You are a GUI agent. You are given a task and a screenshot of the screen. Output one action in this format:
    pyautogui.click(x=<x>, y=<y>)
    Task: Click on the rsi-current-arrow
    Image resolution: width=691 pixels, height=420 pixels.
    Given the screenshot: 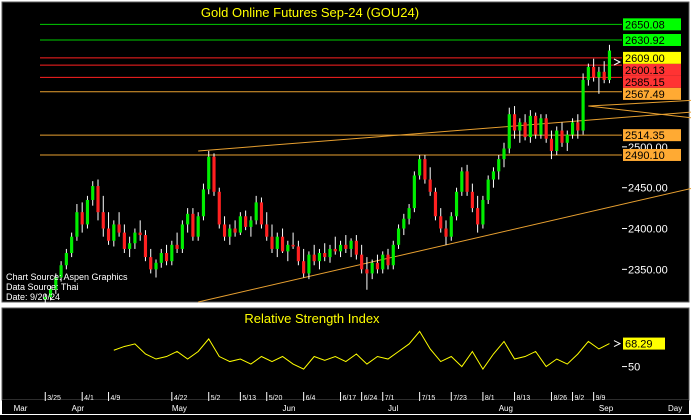 What is the action you would take?
    pyautogui.click(x=617, y=344)
    